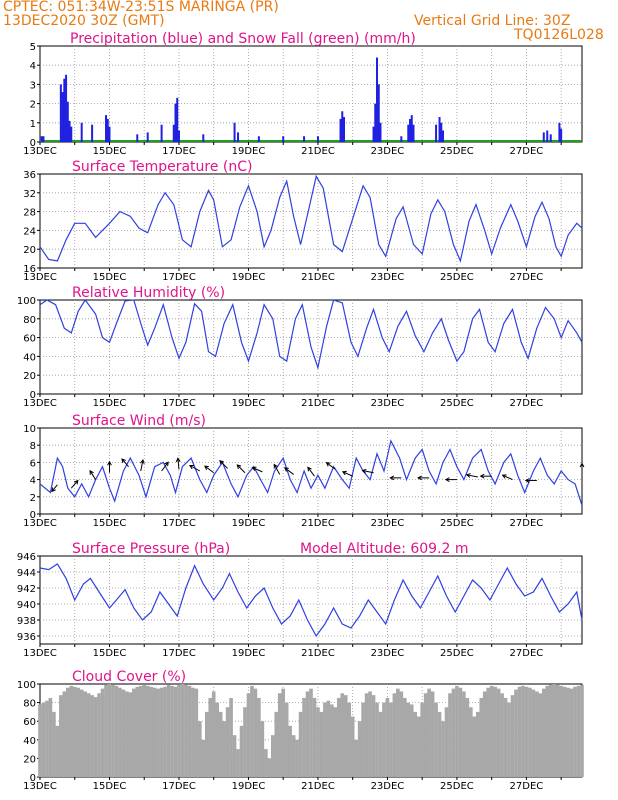 The width and height of the screenshot is (618, 800). I want to click on pres-xtick-label: 17DEC, so click(179, 653).